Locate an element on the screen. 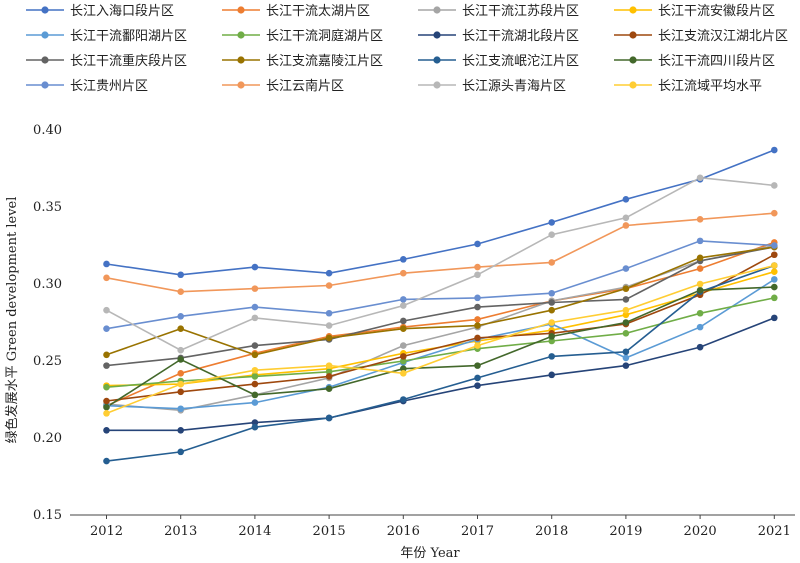  data-point-s11-2012 is located at coordinates (106, 407).